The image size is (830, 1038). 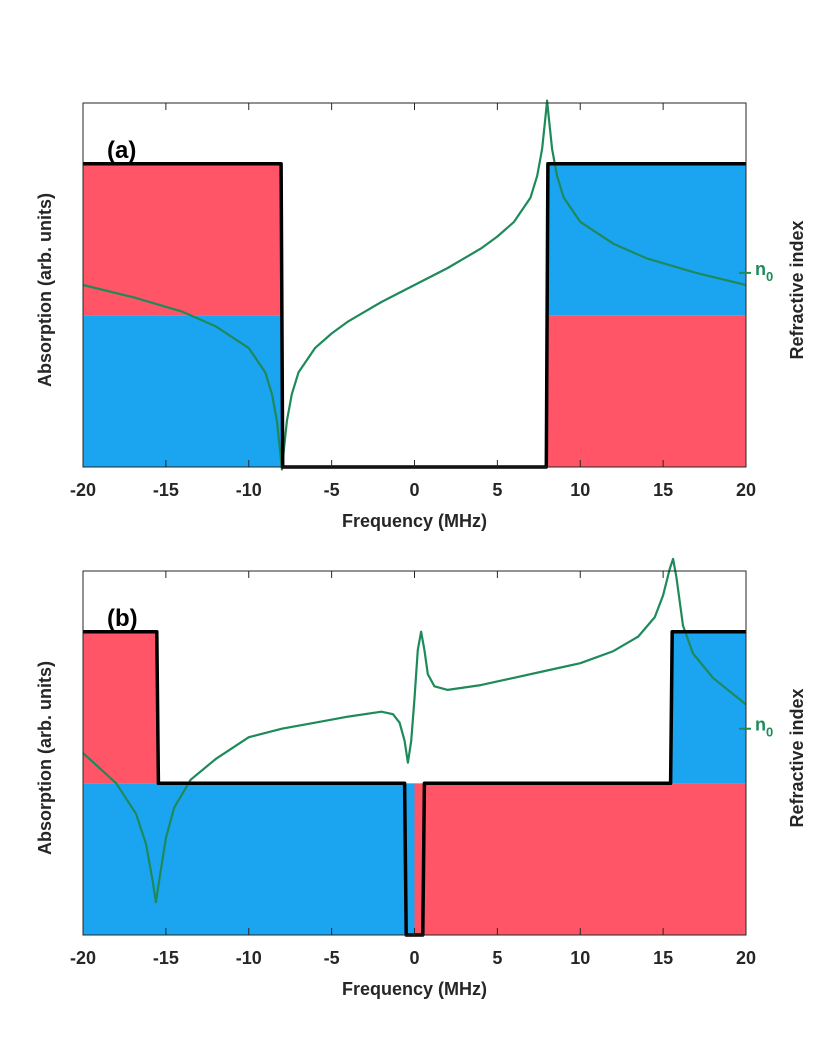 I want to click on panel-label: (b), so click(x=122, y=618).